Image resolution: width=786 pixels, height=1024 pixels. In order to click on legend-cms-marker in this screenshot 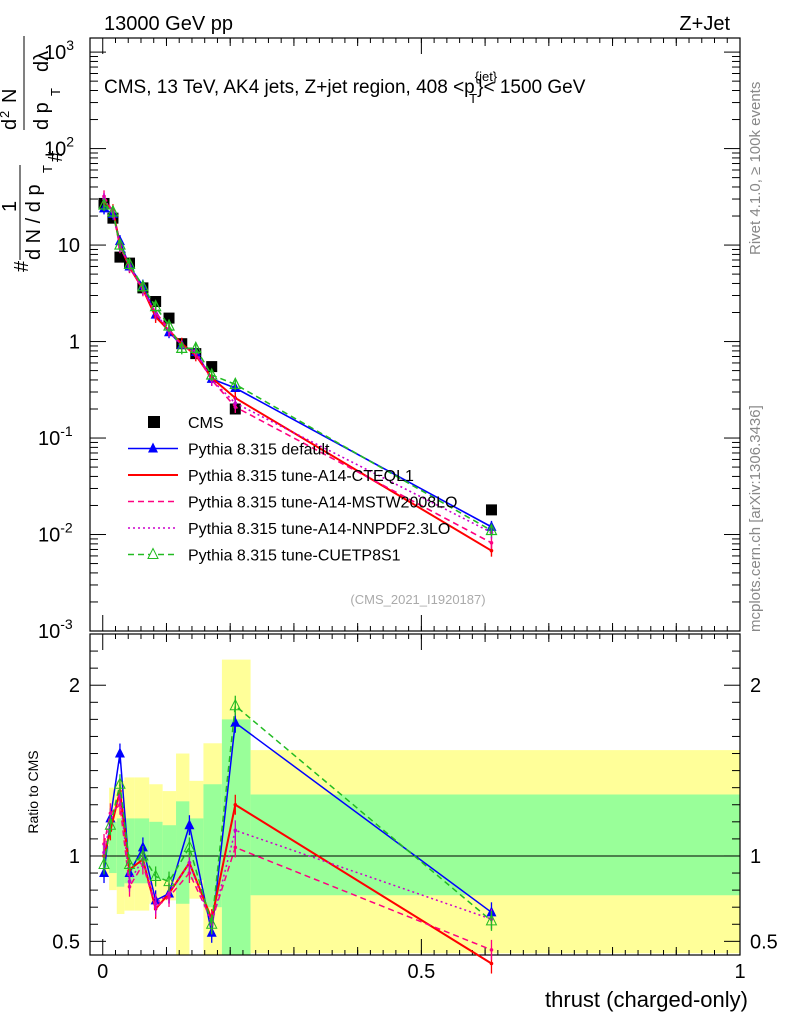, I will do `click(154, 422)`.